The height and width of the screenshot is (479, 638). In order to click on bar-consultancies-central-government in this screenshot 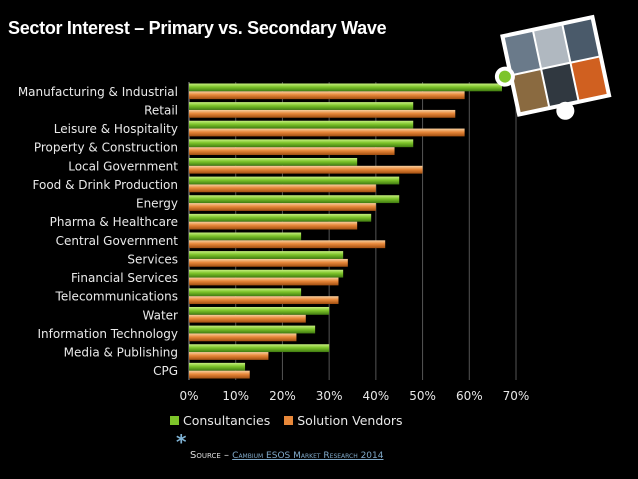, I will do `click(245, 236)`.